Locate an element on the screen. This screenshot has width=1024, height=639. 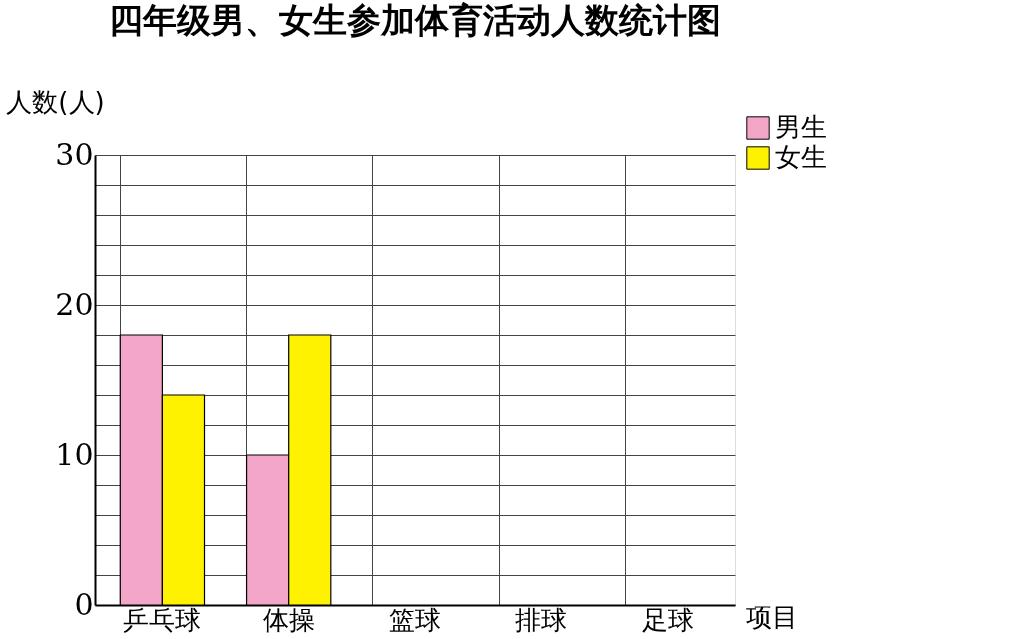
x-tick-label: 足球 is located at coordinates (667, 619).